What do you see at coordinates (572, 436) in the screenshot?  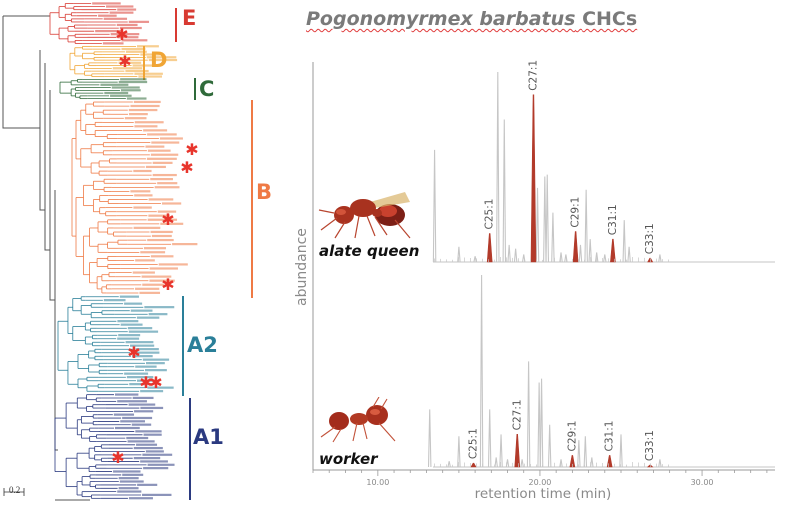 I see `peak-label: C29:1` at bounding box center [572, 436].